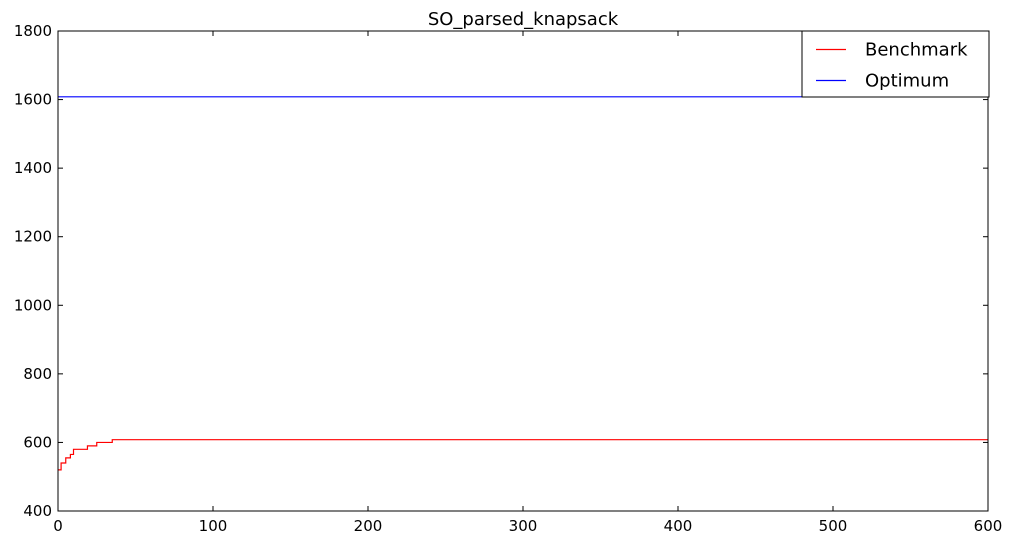 The height and width of the screenshot is (542, 1013). I want to click on x-tick-label: 0, so click(58, 526).